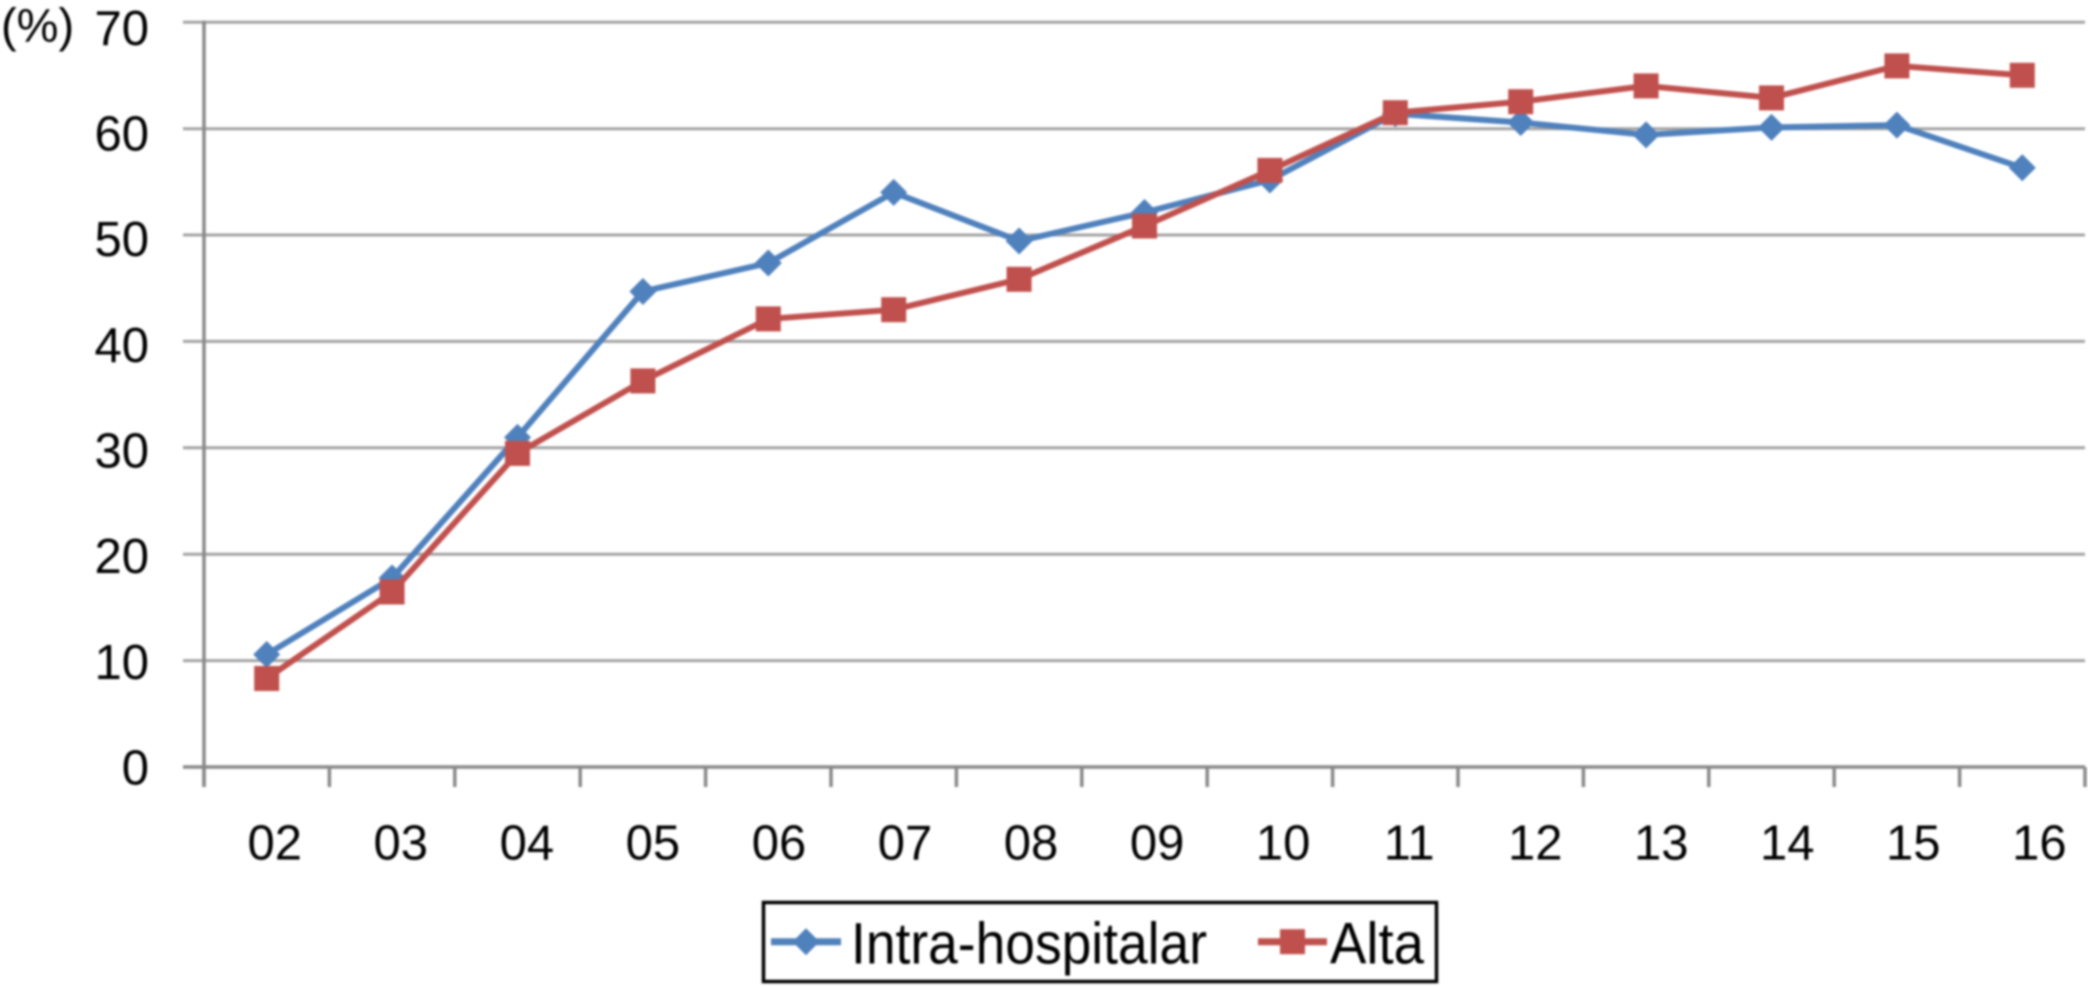  Describe the element at coordinates (1787, 844) in the screenshot. I see `svg-text: 14` at that location.